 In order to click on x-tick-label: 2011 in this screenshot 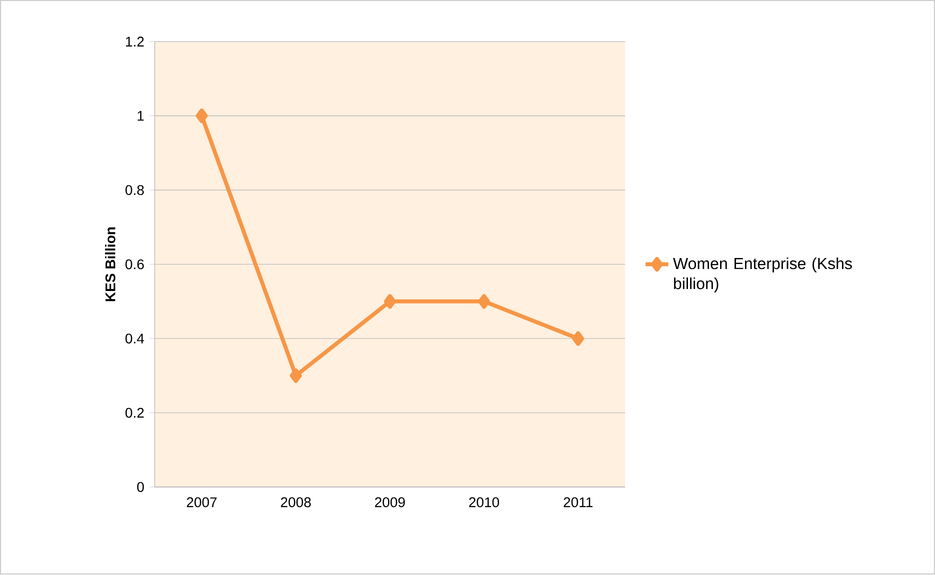, I will do `click(578, 502)`.